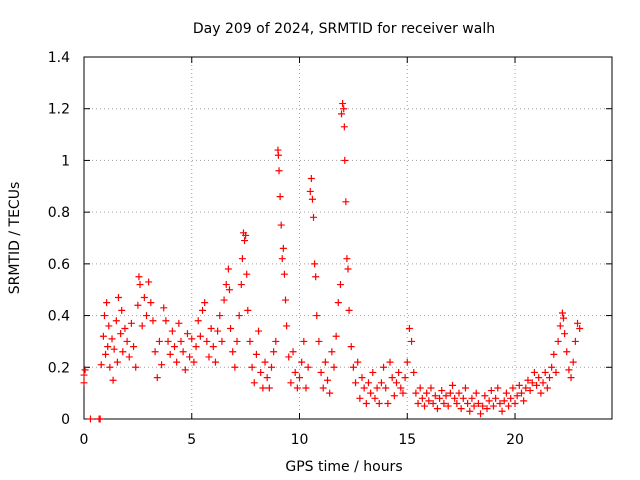 The image size is (640, 480). I want to click on x-tick-label: 15, so click(407, 440).